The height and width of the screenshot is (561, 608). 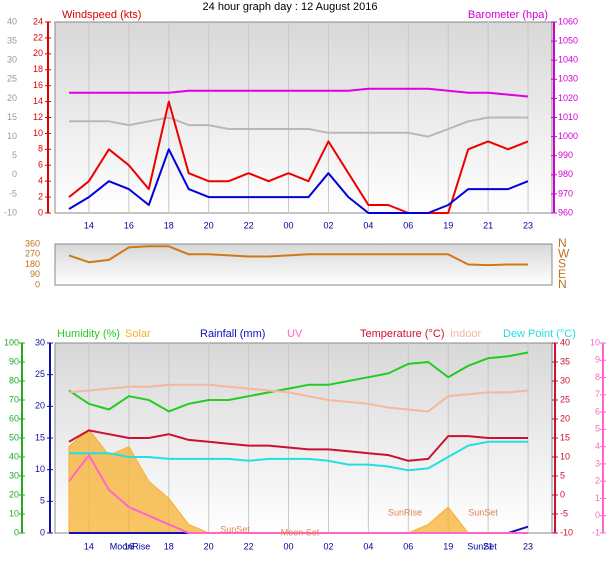 I want to click on y2-tick-label: 5, so click(x=562, y=475).